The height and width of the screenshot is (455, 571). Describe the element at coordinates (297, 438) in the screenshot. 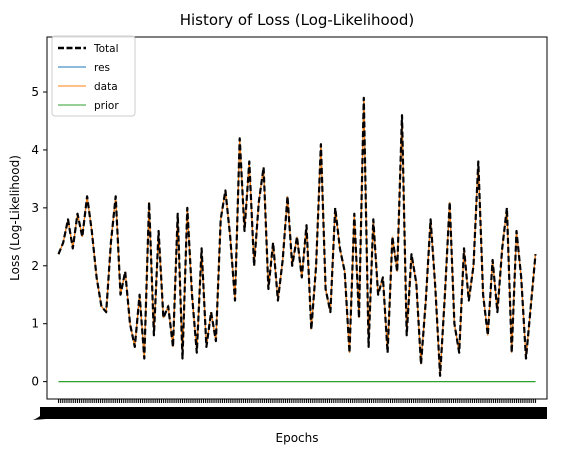

I see `x-axis-label: Epochs` at that location.